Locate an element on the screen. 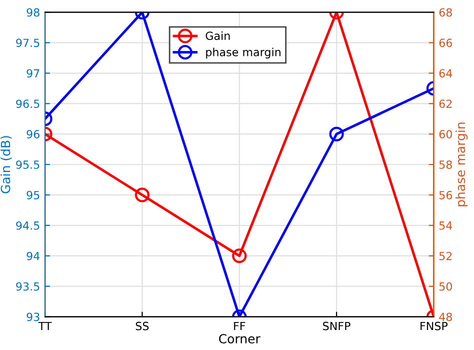 The width and height of the screenshot is (474, 350). x-axis-title: Corner is located at coordinates (239, 339).